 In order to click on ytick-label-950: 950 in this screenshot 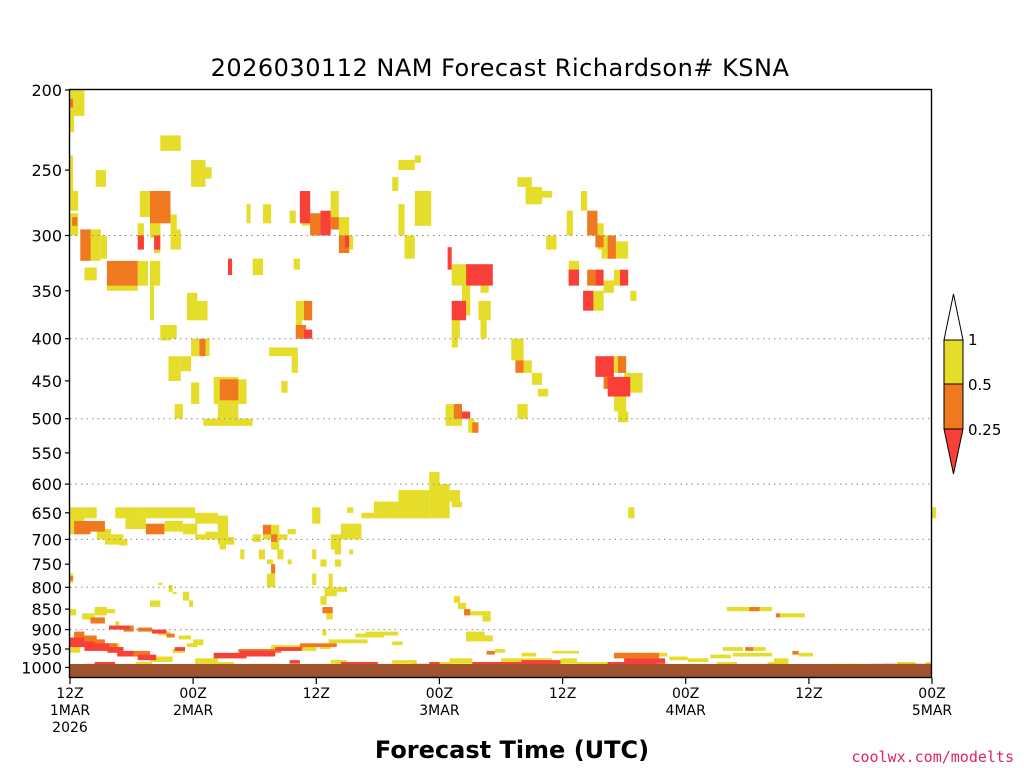, I will do `click(46, 649)`.